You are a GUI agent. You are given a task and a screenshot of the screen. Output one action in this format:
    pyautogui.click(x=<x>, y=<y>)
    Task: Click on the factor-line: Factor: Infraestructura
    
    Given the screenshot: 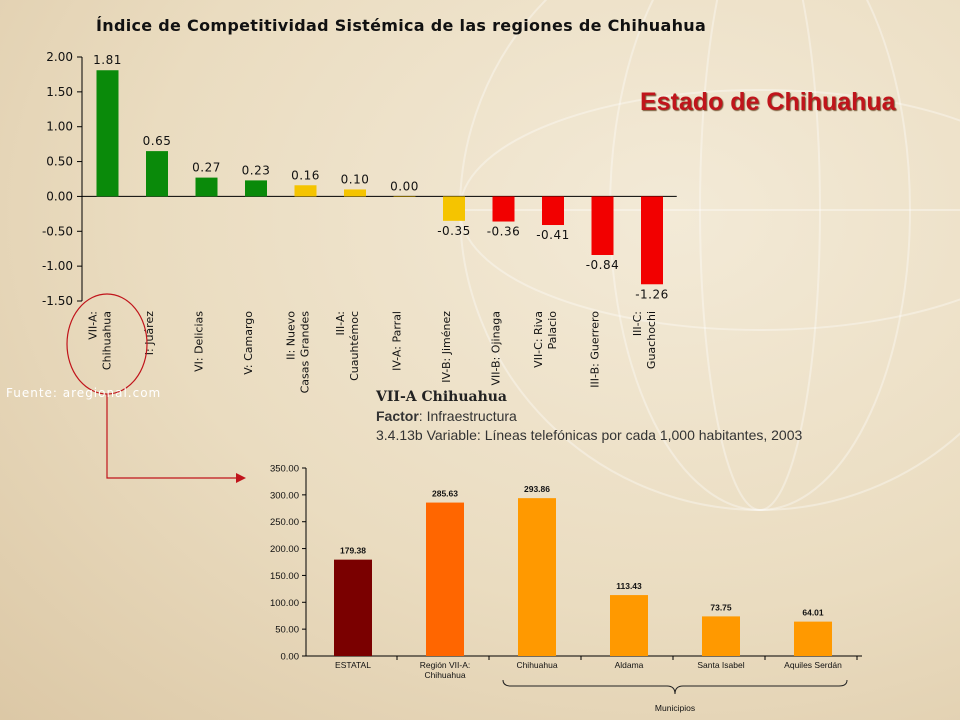 What is the action you would take?
    pyautogui.click(x=589, y=416)
    